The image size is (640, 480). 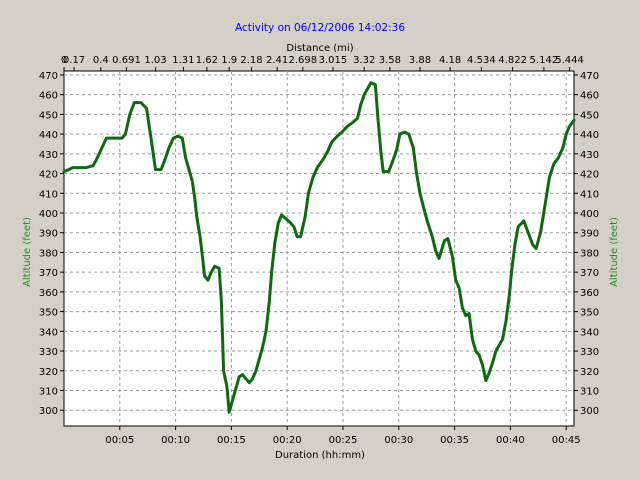 I want to click on y-tick-label-left: 430, so click(x=48, y=155).